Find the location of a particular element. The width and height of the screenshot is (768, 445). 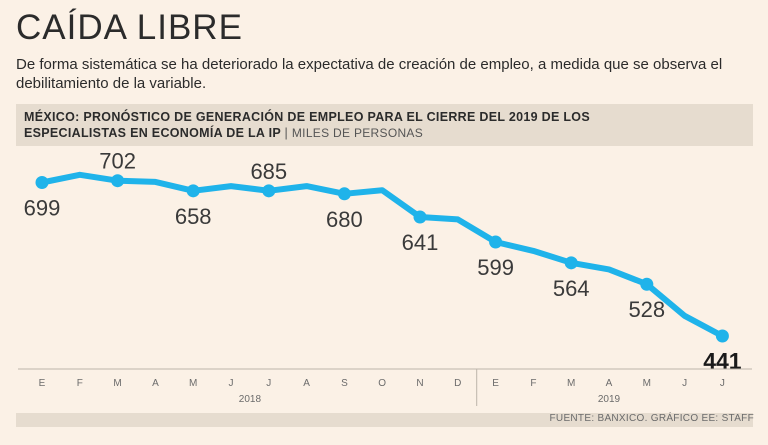

data-label: 680 is located at coordinates (344, 219).